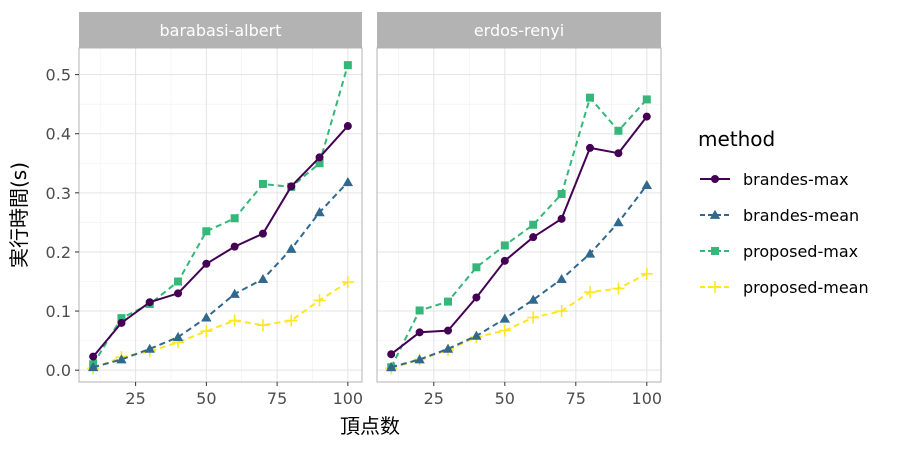 Image resolution: width=900 pixels, height=450 pixels. Describe the element at coordinates (19, 215) in the screenshot. I see `y-axis-title: 実行時間(s)` at that location.